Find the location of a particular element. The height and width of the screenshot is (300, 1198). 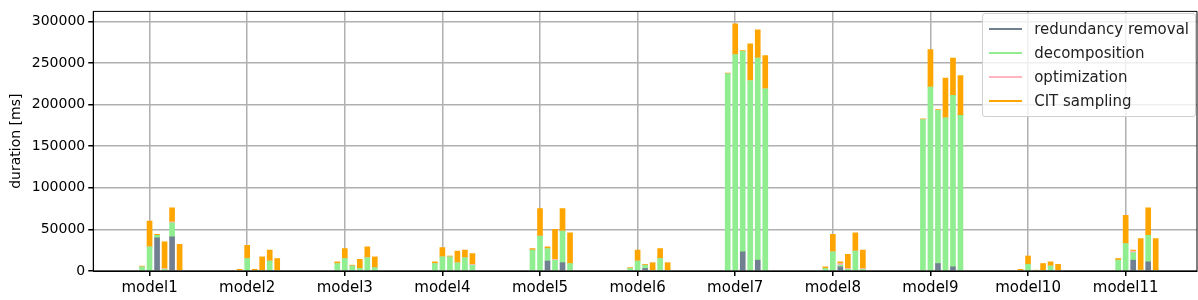

x-tick-label: model2 is located at coordinates (247, 286).